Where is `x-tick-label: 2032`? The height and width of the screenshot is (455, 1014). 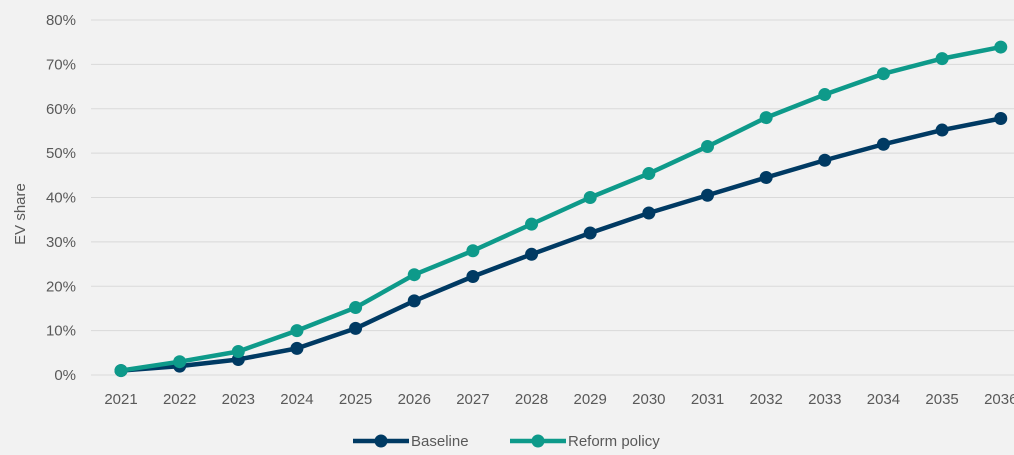 x-tick-label: 2032 is located at coordinates (765, 399).